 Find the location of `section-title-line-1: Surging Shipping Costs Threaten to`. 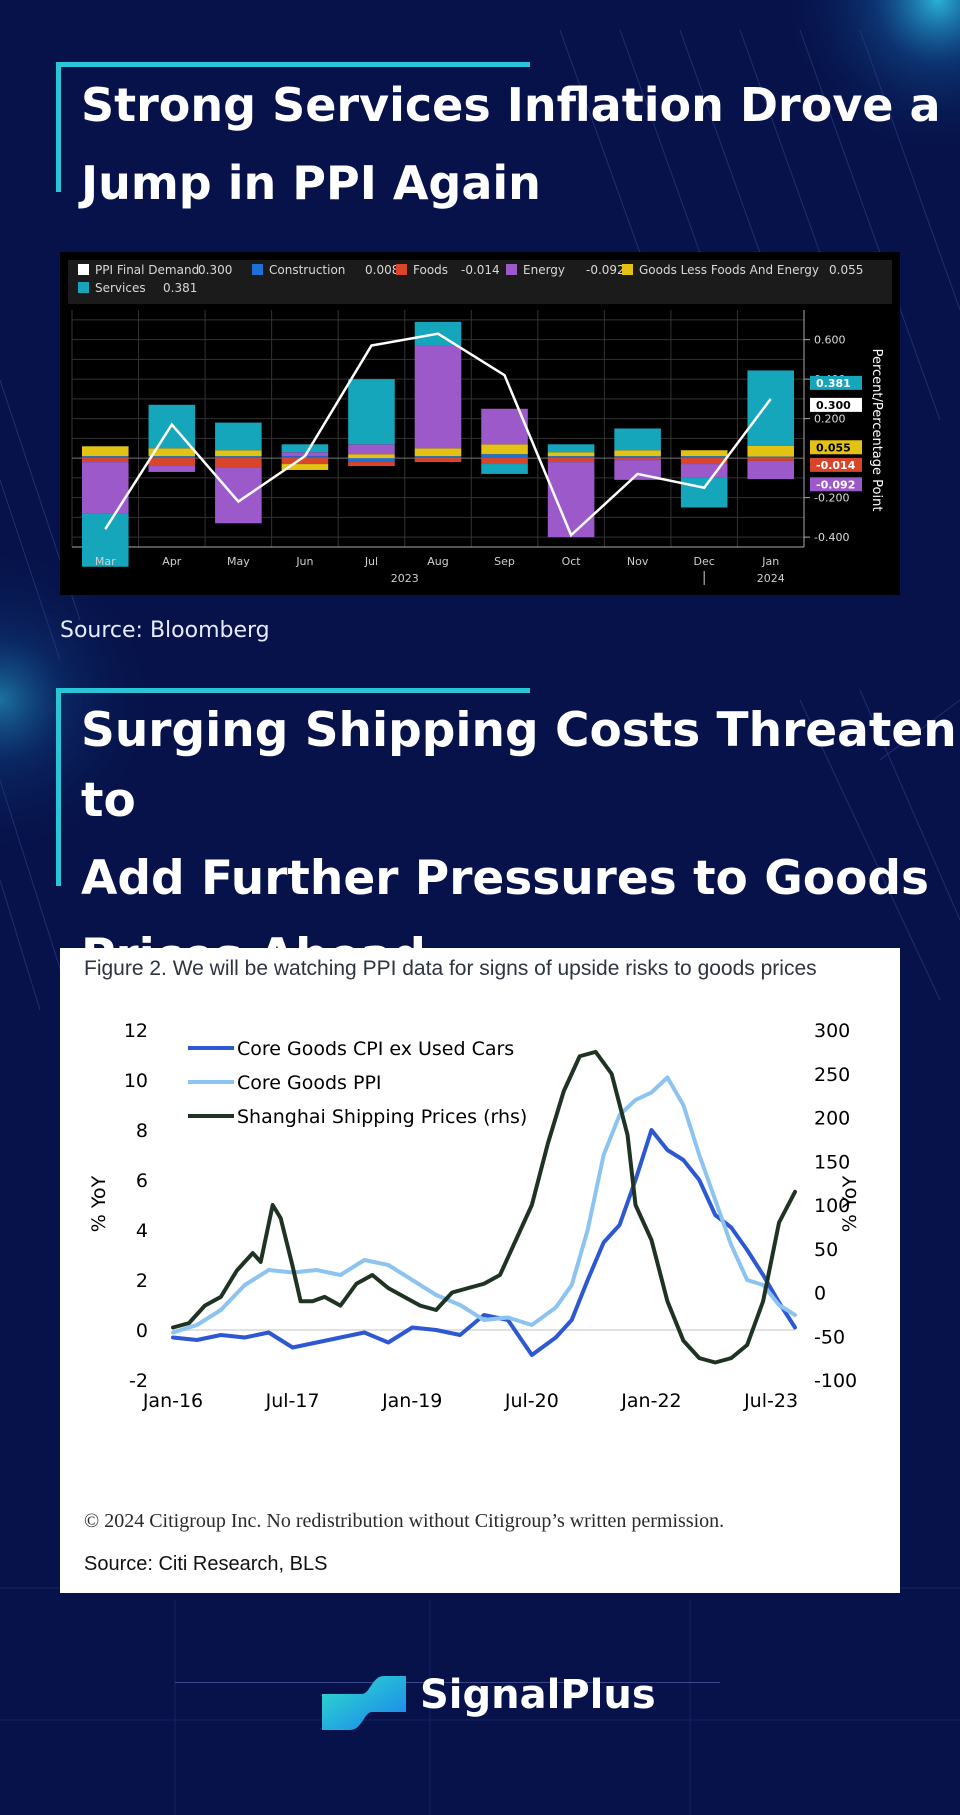

section-title-line-1: Surging Shipping Costs Threaten to is located at coordinates (519, 765).